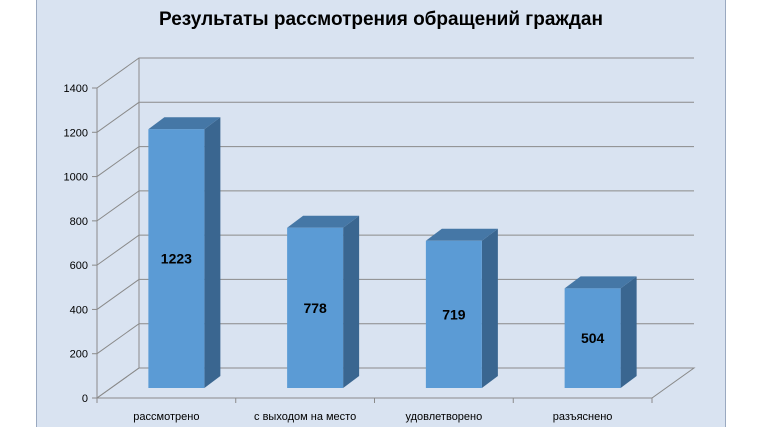 The width and height of the screenshot is (760, 427). Describe the element at coordinates (85, 399) in the screenshot. I see `y-tick-label: 0` at that location.